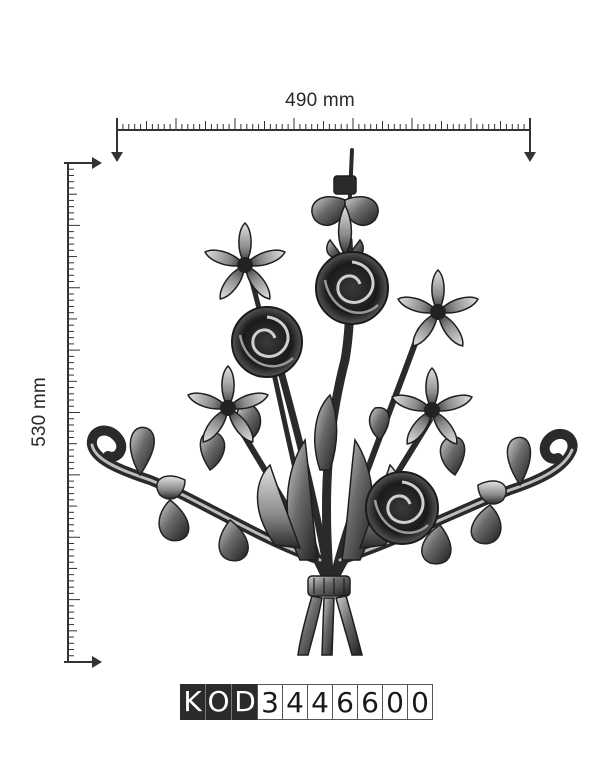 The width and height of the screenshot is (598, 768). I want to click on code-prefix-char: O, so click(219, 702).